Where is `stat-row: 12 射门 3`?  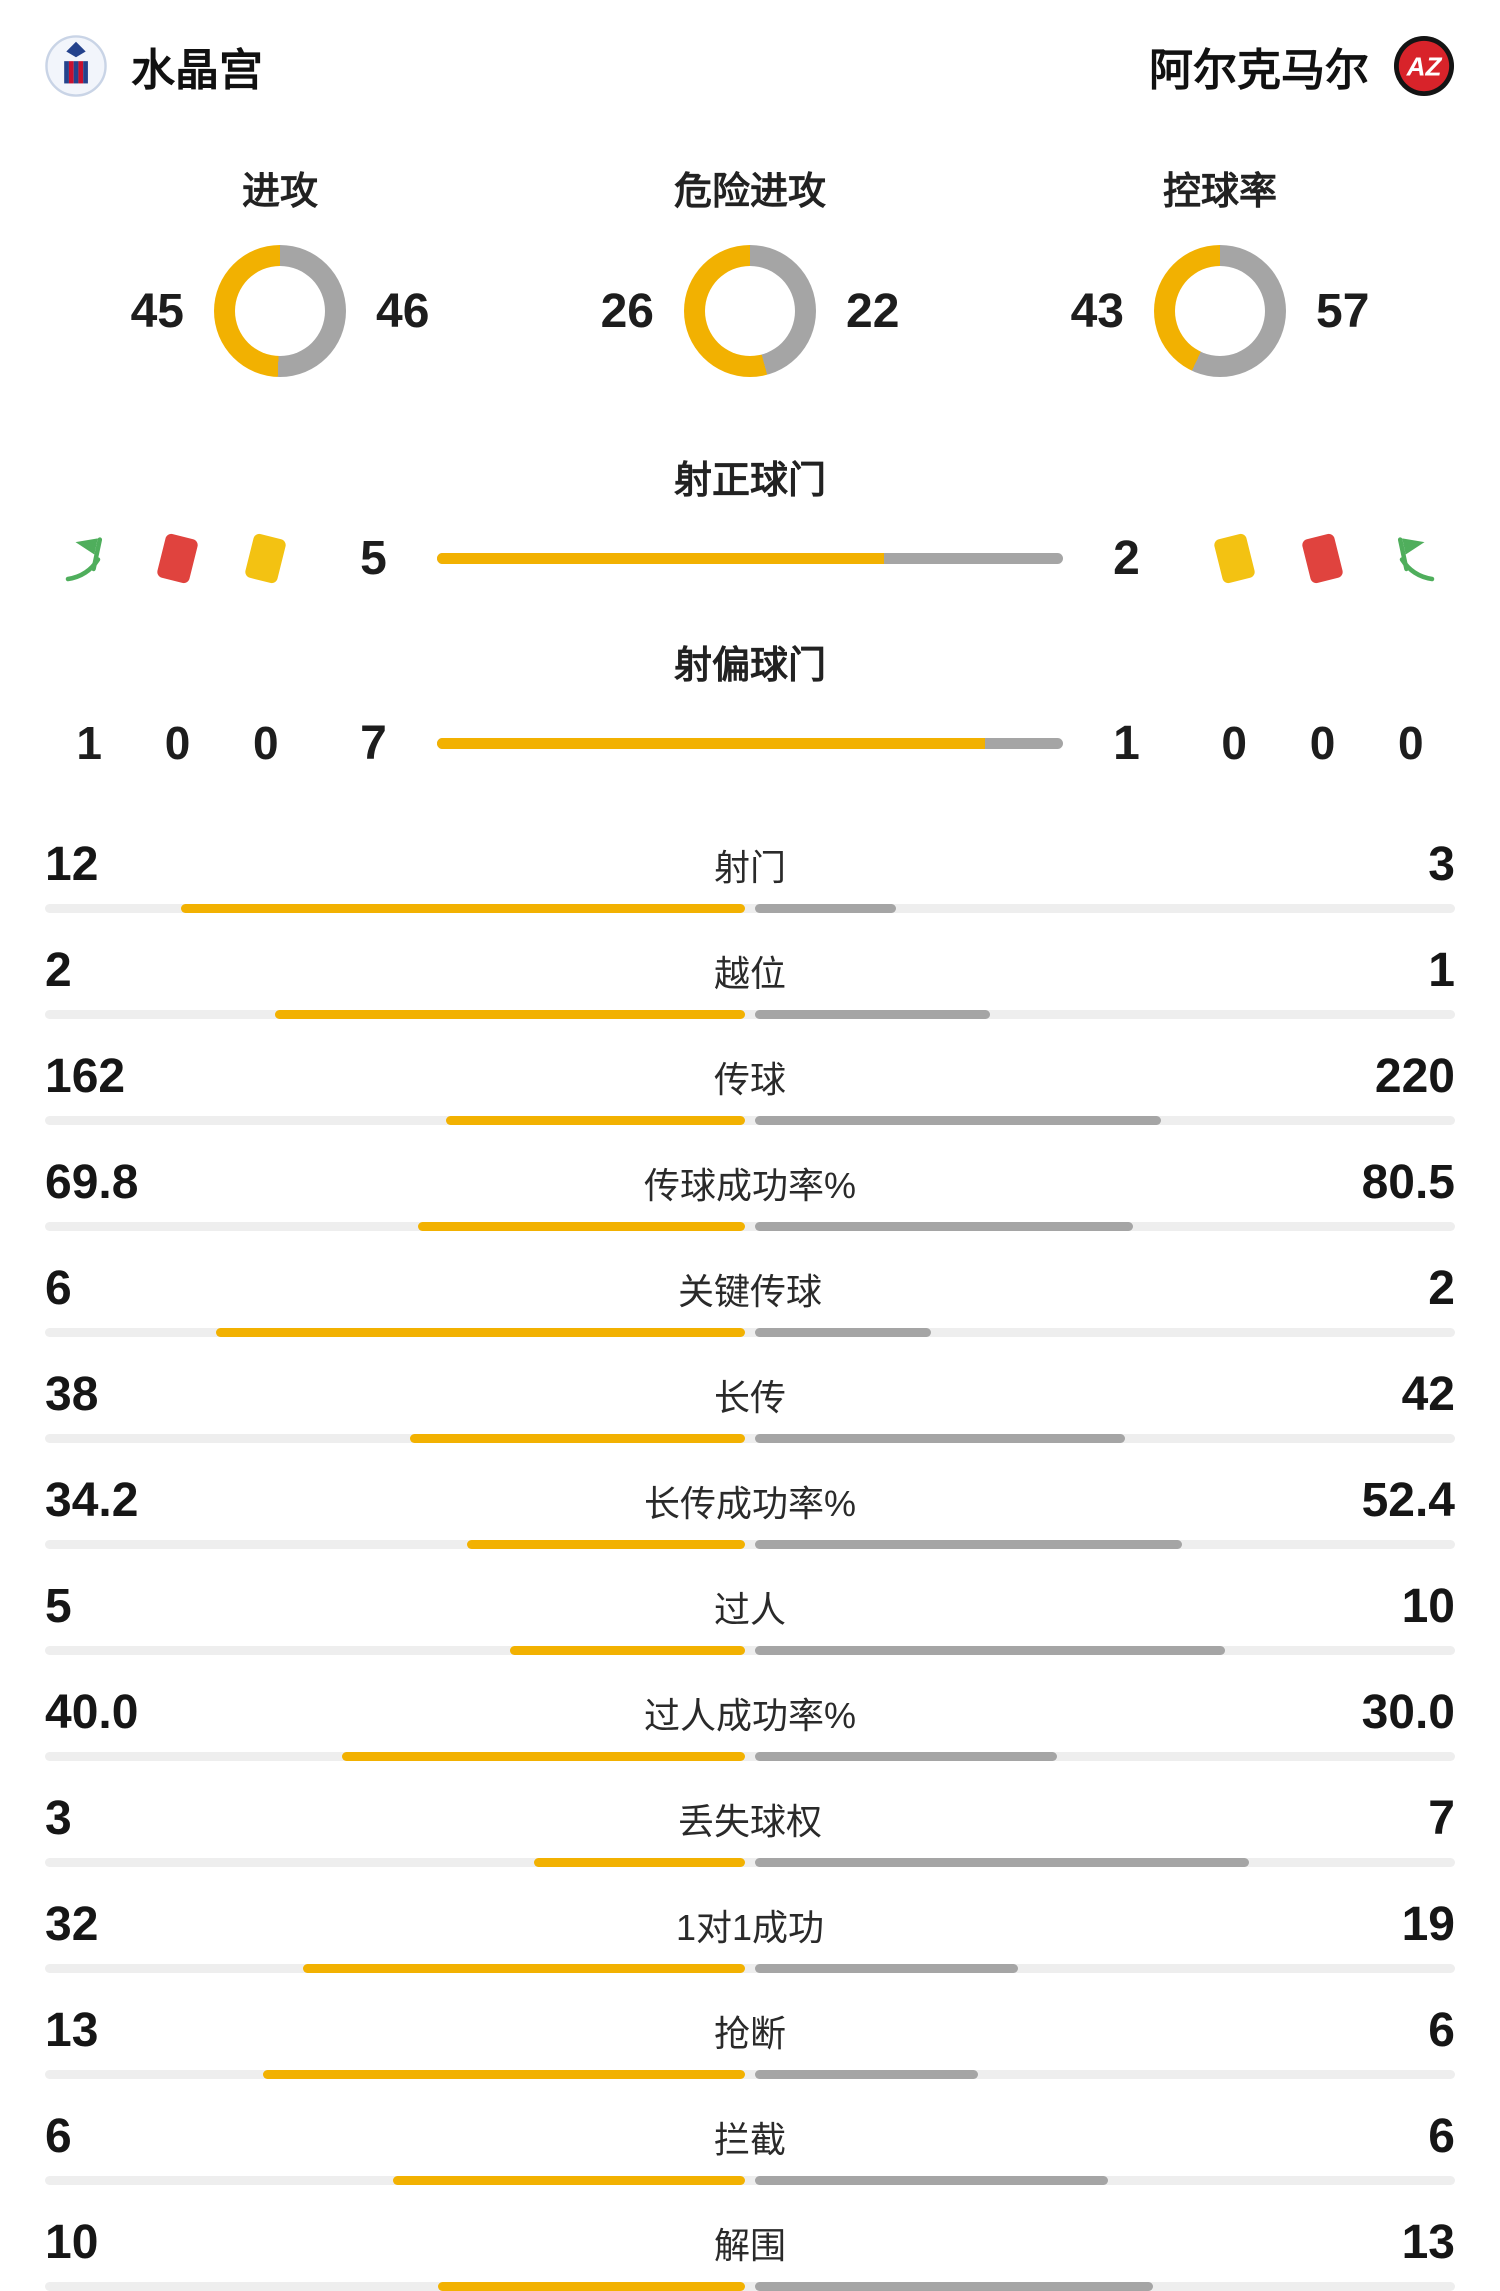 stat-row: 12 射门 3 is located at coordinates (750, 875).